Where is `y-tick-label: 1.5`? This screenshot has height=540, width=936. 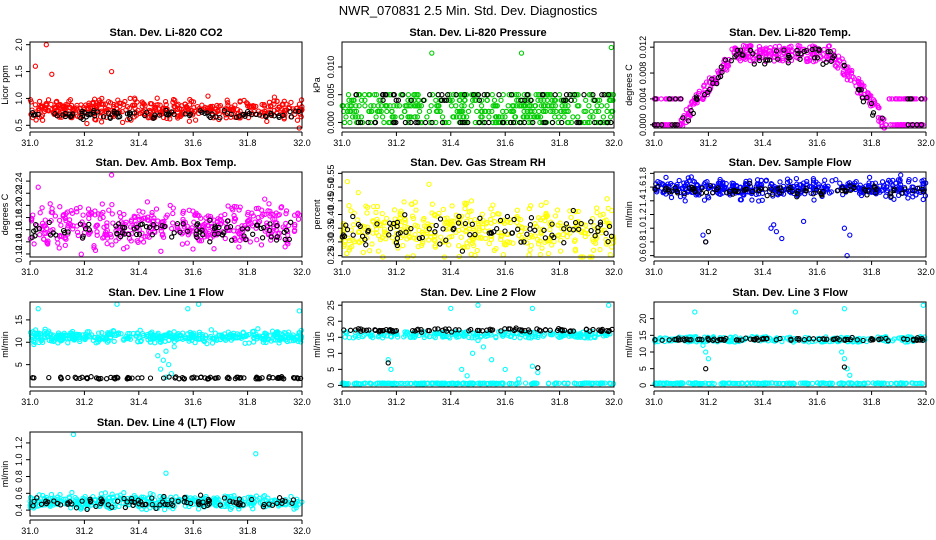
y-tick-label: 1.5 is located at coordinates (19, 71).